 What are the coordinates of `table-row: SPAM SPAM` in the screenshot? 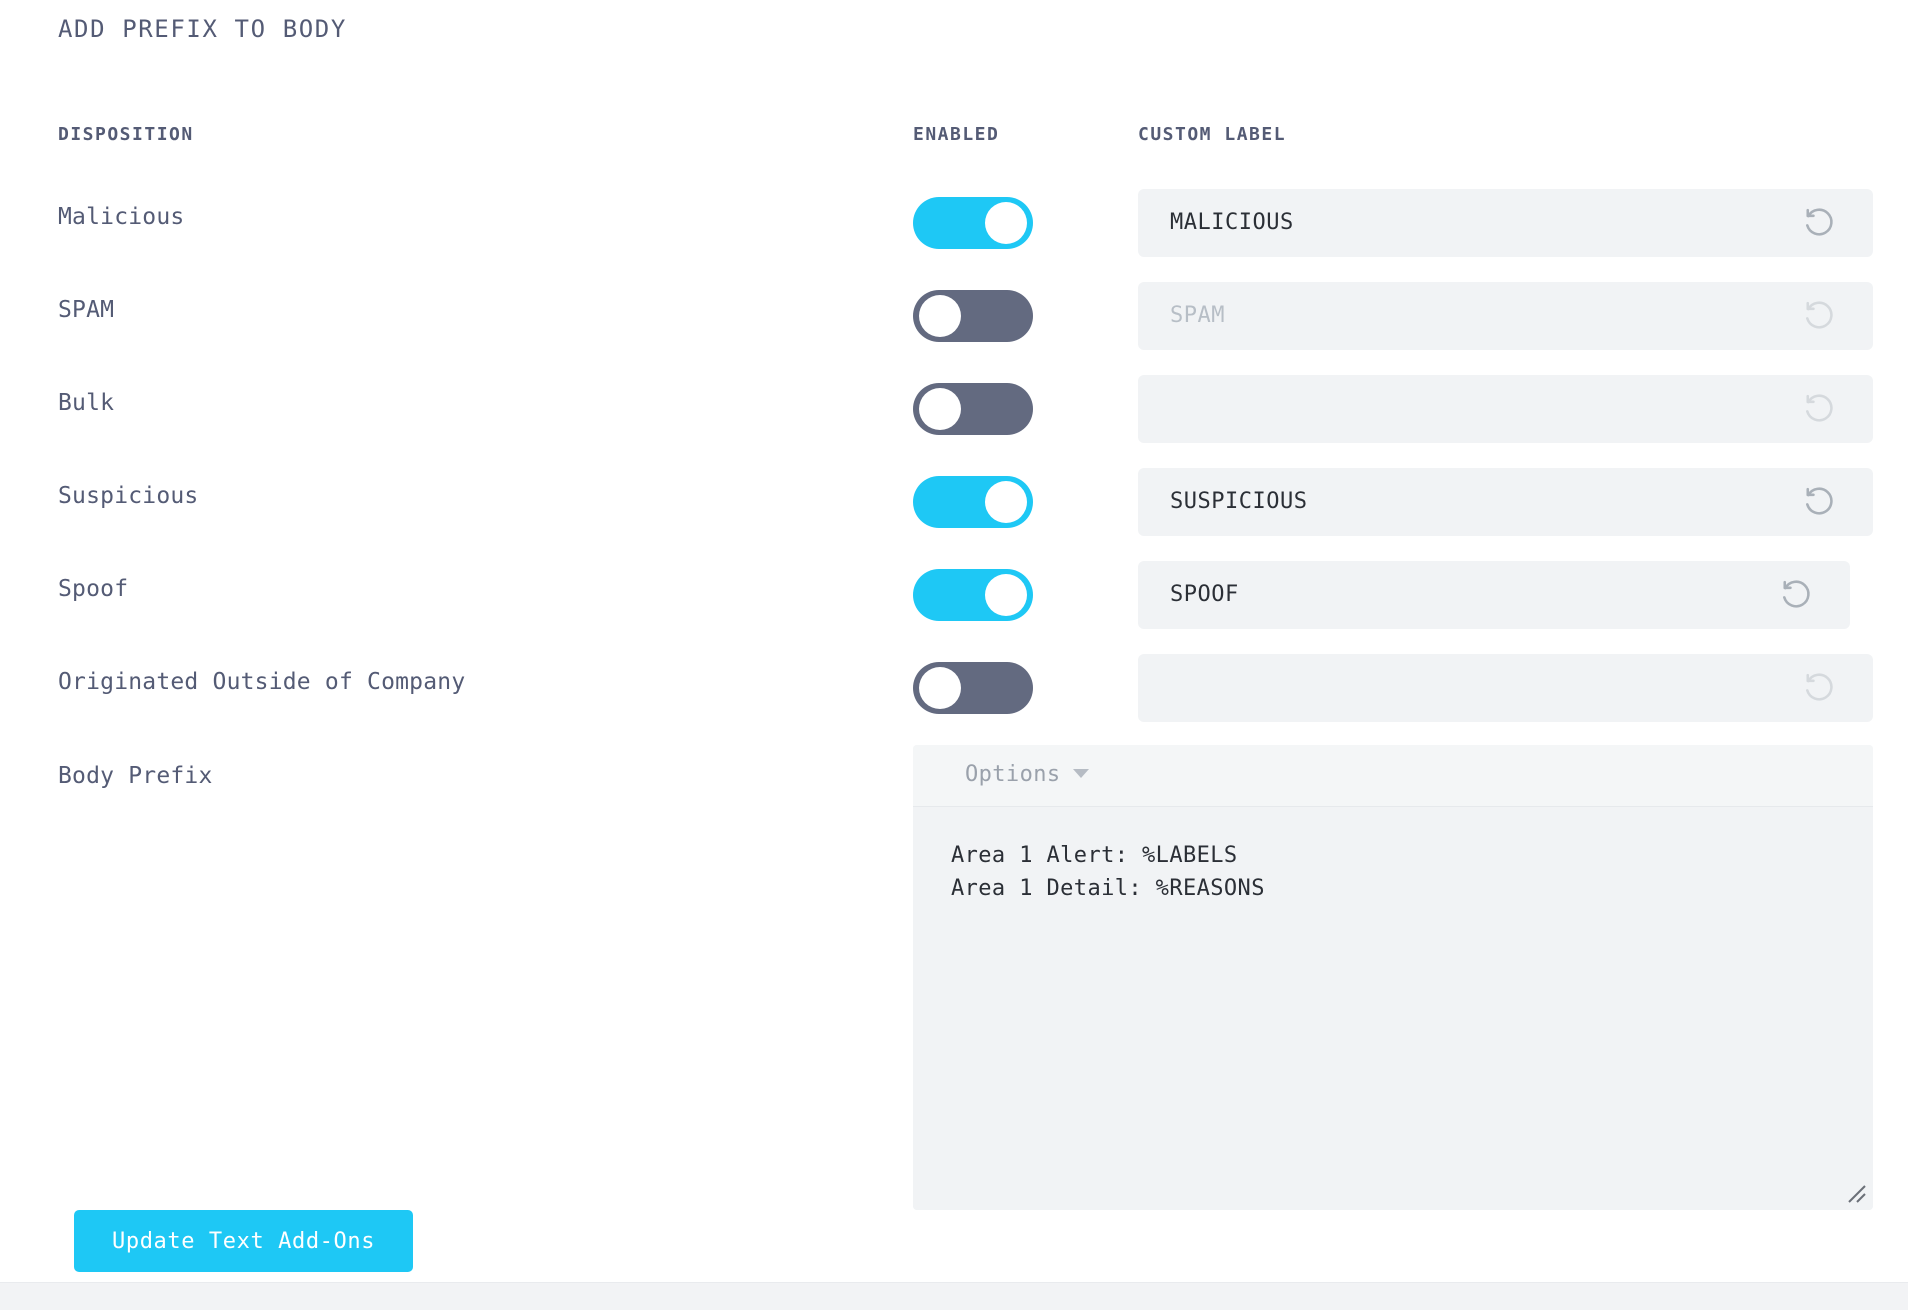 It's located at (954, 314).